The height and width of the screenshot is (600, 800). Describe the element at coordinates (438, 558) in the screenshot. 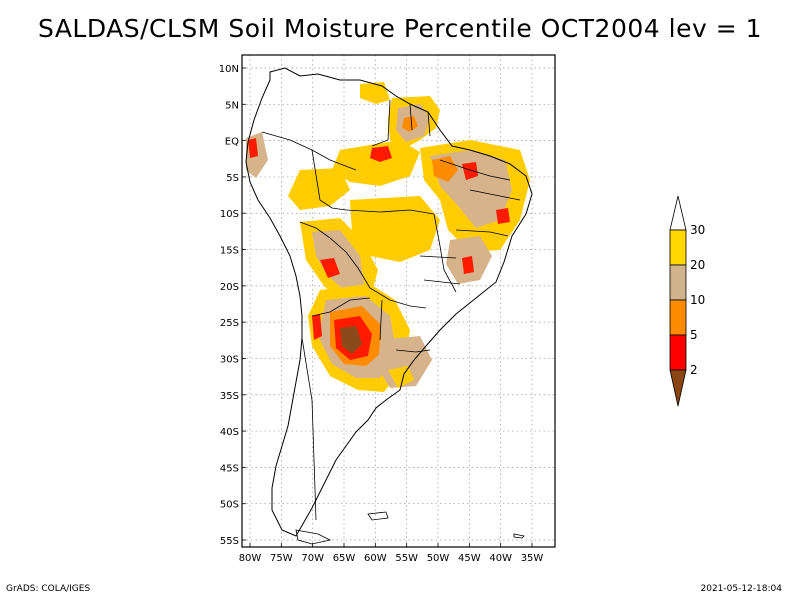

I see `lon-tick-label: 50W` at that location.